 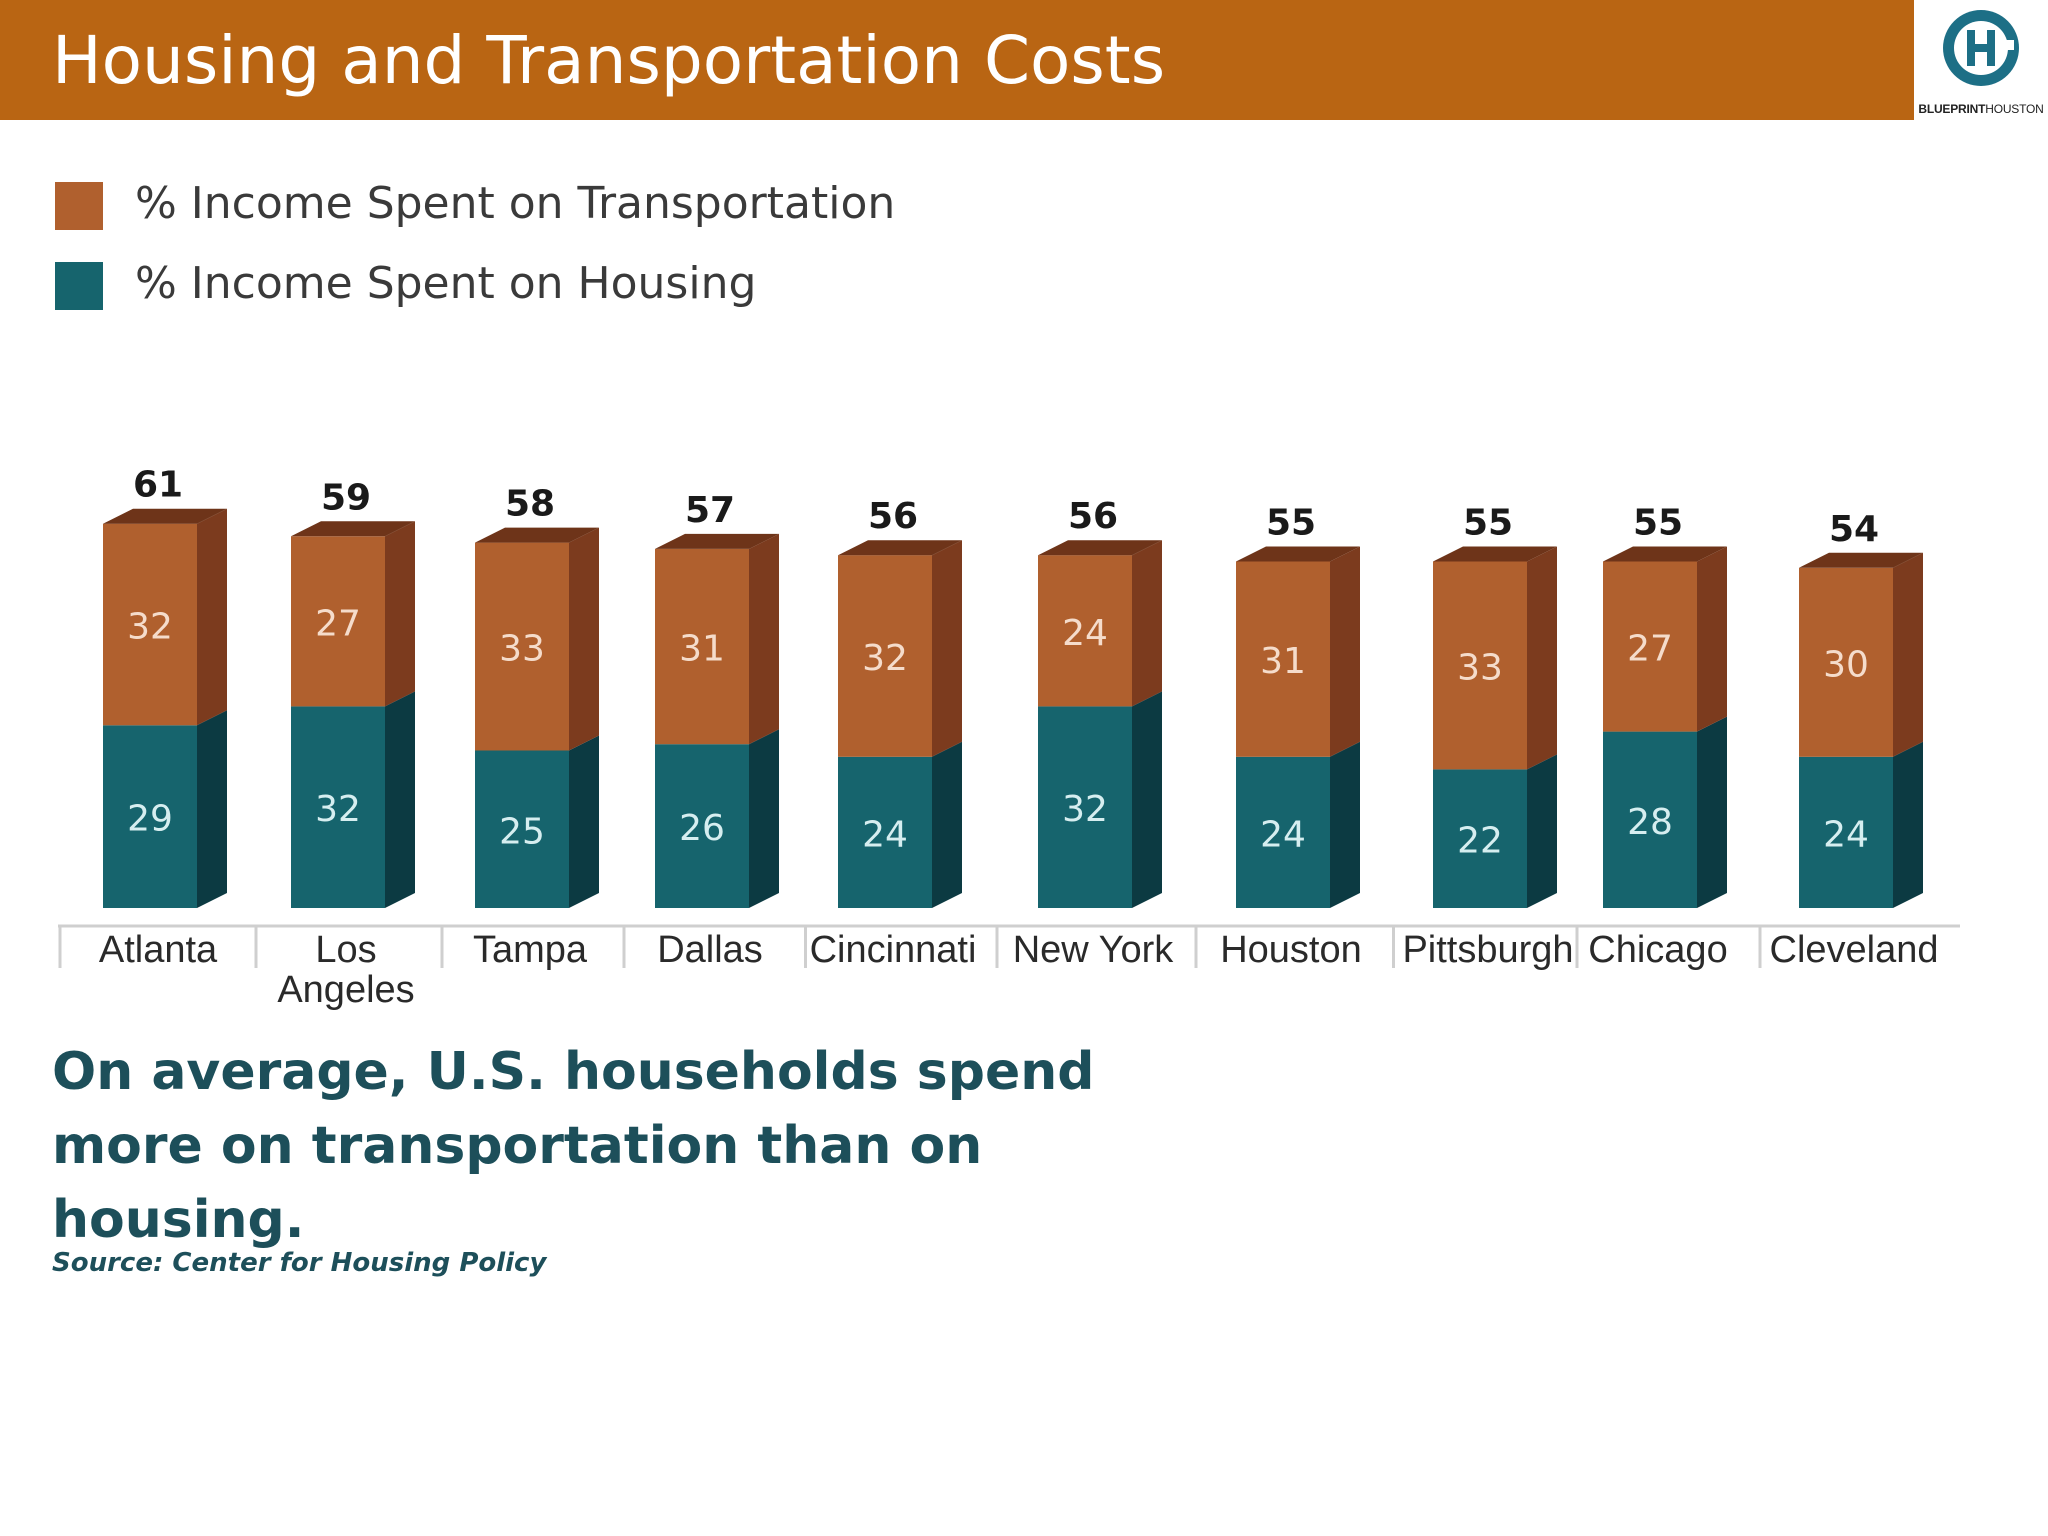 What do you see at coordinates (79, 206) in the screenshot?
I see `legend-swatch-transportation` at bounding box center [79, 206].